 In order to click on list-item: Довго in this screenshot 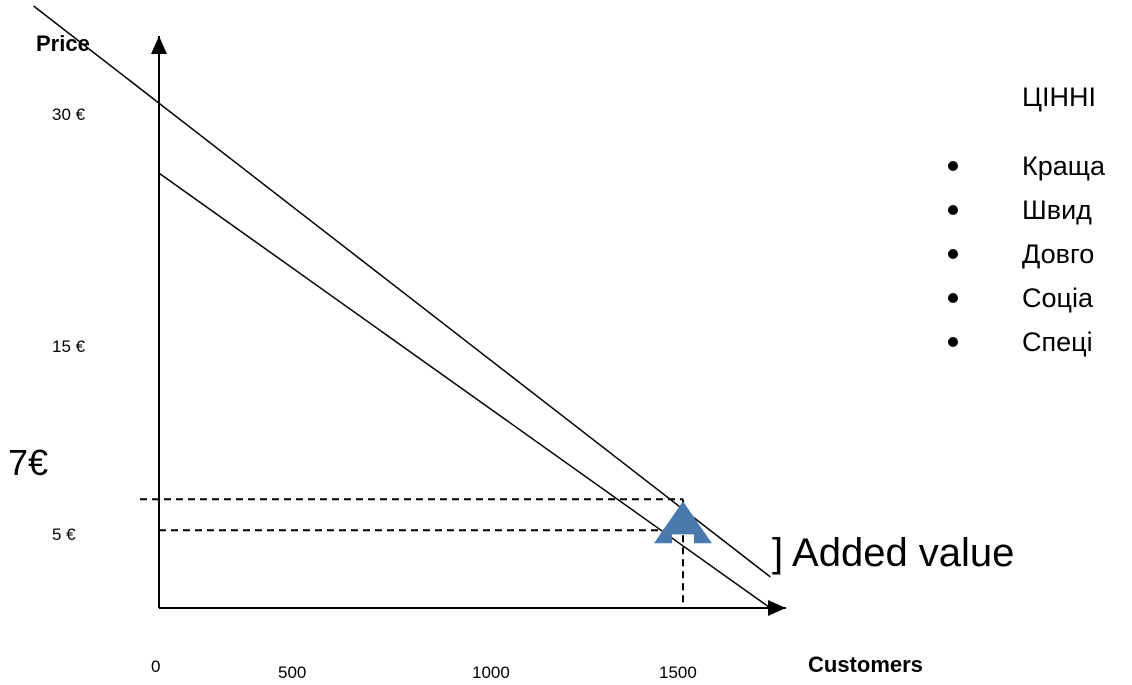, I will do `click(1058, 254)`.